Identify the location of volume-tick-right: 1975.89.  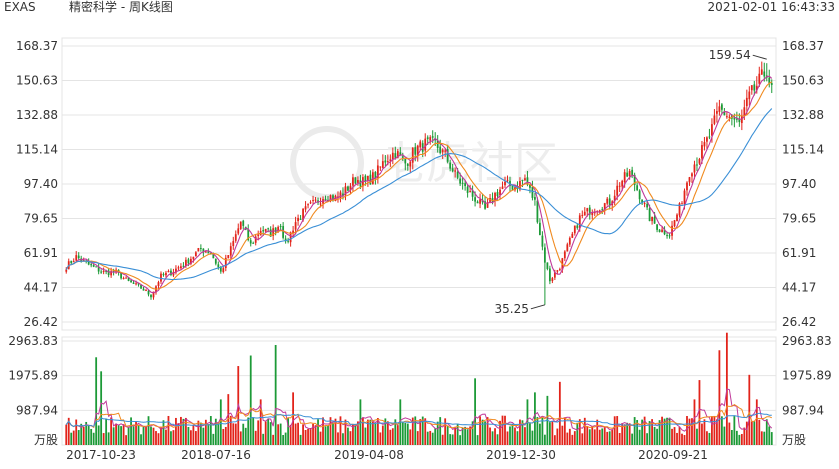
(807, 376).